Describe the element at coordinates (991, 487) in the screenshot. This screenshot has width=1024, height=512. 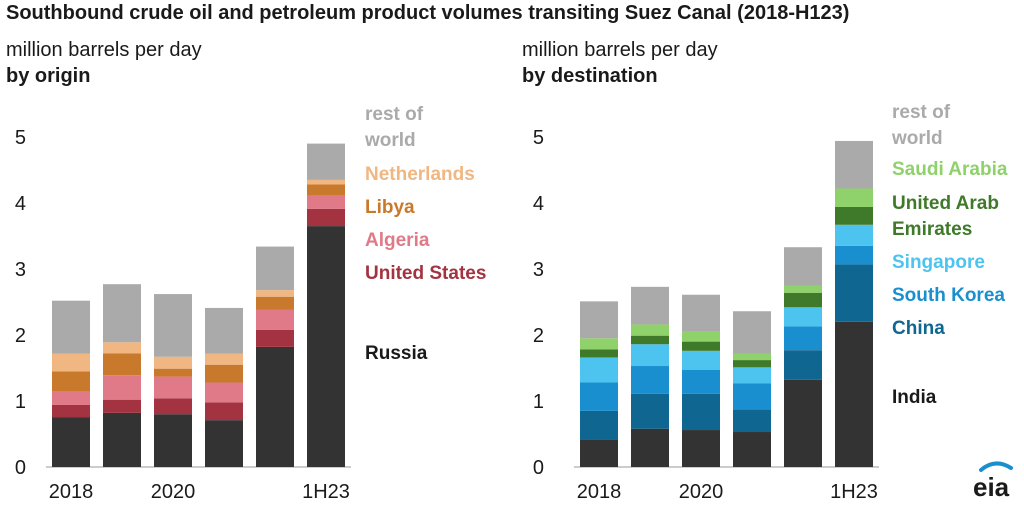
I see `eia-logo-text: eia` at that location.